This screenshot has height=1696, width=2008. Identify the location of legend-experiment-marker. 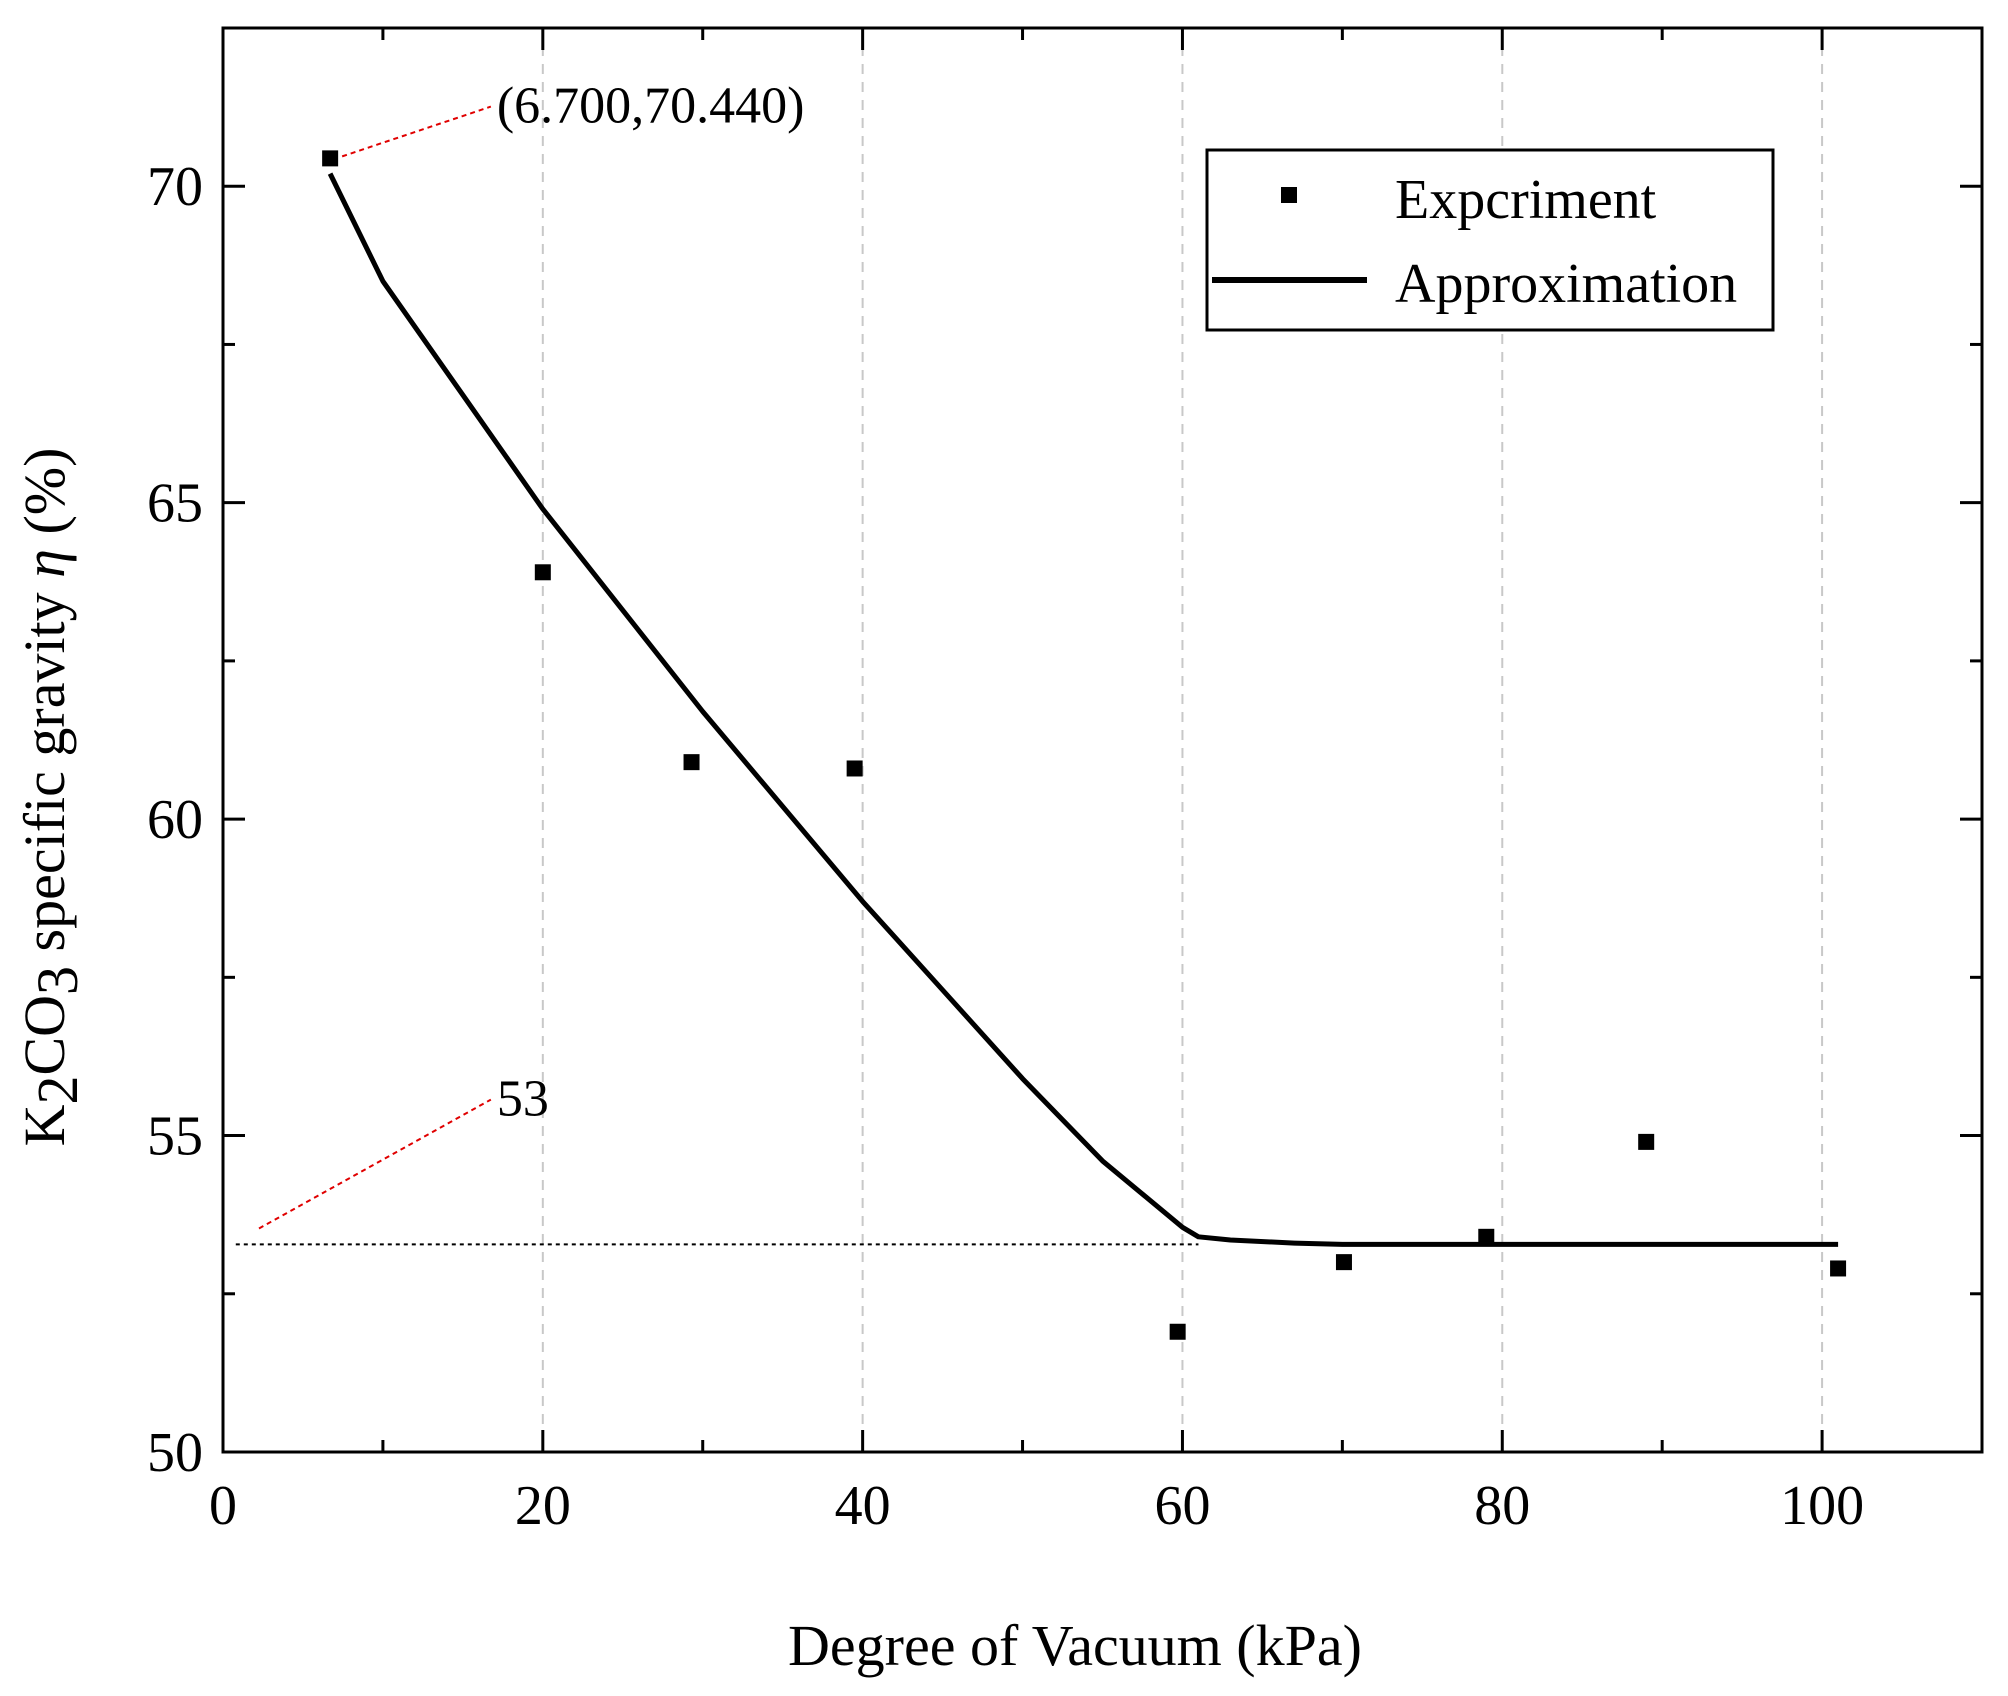
(1289, 195).